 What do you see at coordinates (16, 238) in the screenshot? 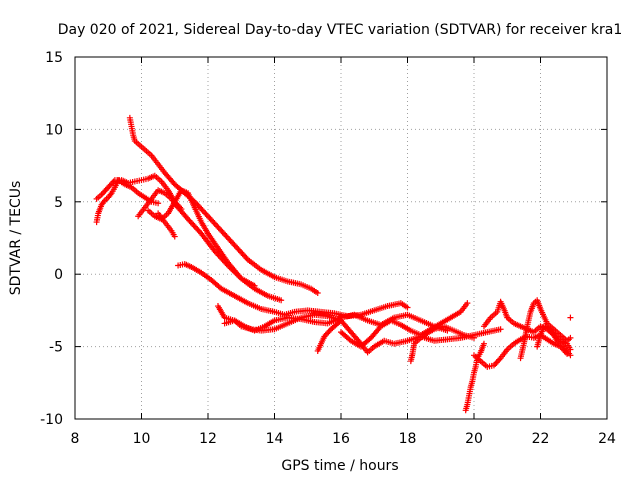
I see `y-axis-label: SDTVAR / TECUs` at bounding box center [16, 238].